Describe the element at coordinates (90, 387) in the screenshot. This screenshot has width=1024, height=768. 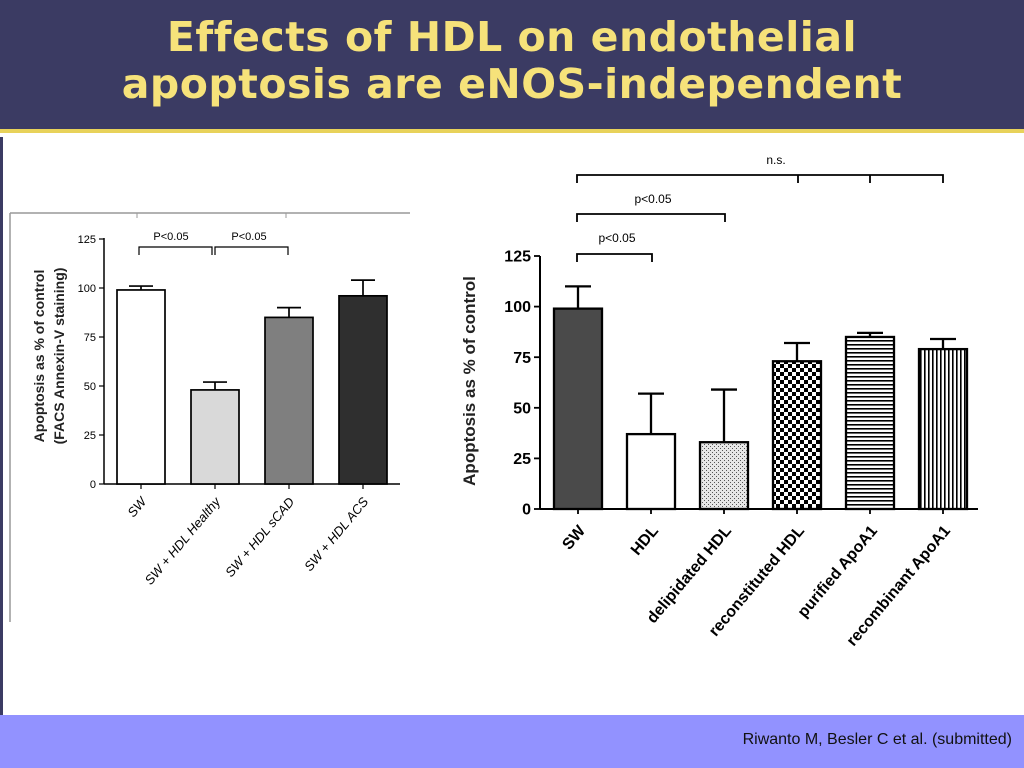
I see `chart-left-ytick-label: 50` at that location.